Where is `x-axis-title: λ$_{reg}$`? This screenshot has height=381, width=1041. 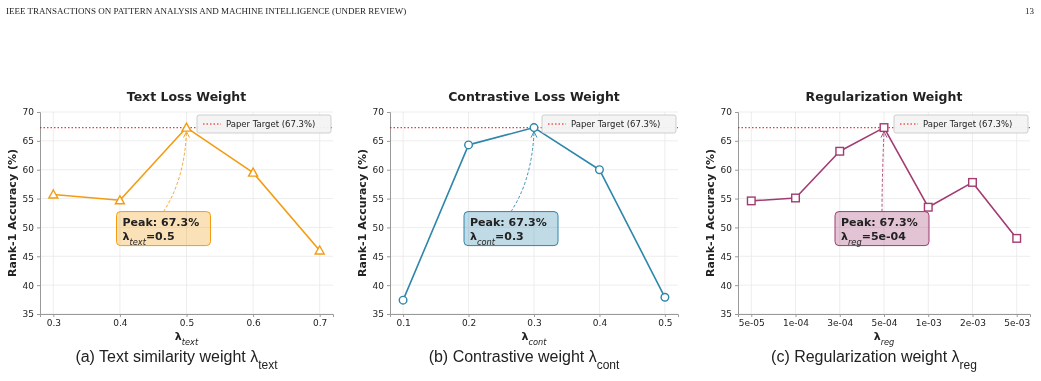
x-axis-title: λ$_{reg}$ is located at coordinates (884, 338).